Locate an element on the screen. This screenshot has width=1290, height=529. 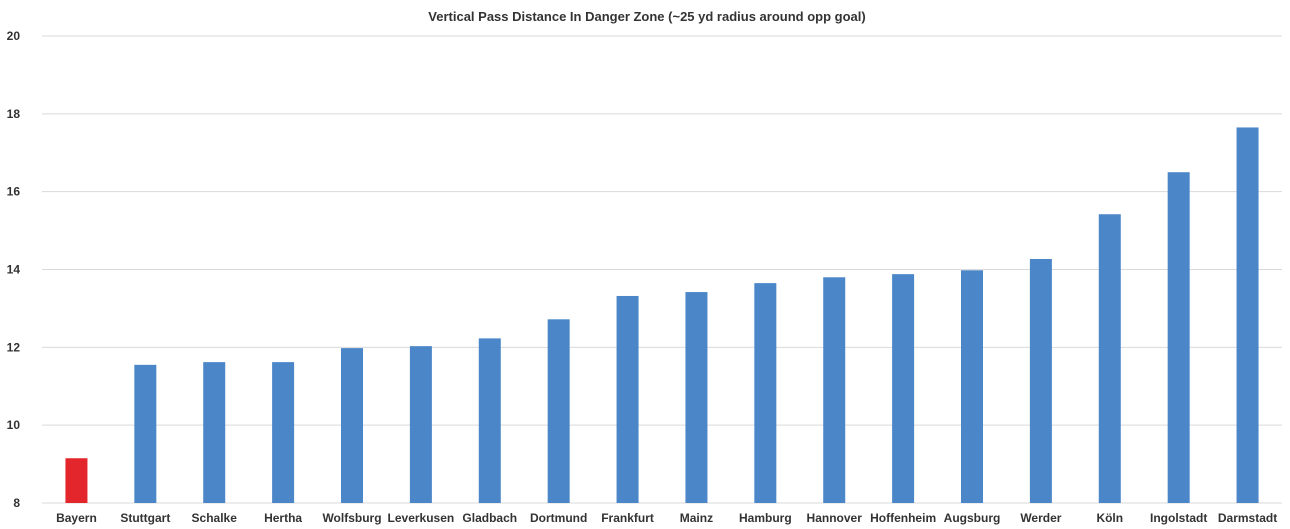
x-tick-label: Frankfurt is located at coordinates (627, 518).